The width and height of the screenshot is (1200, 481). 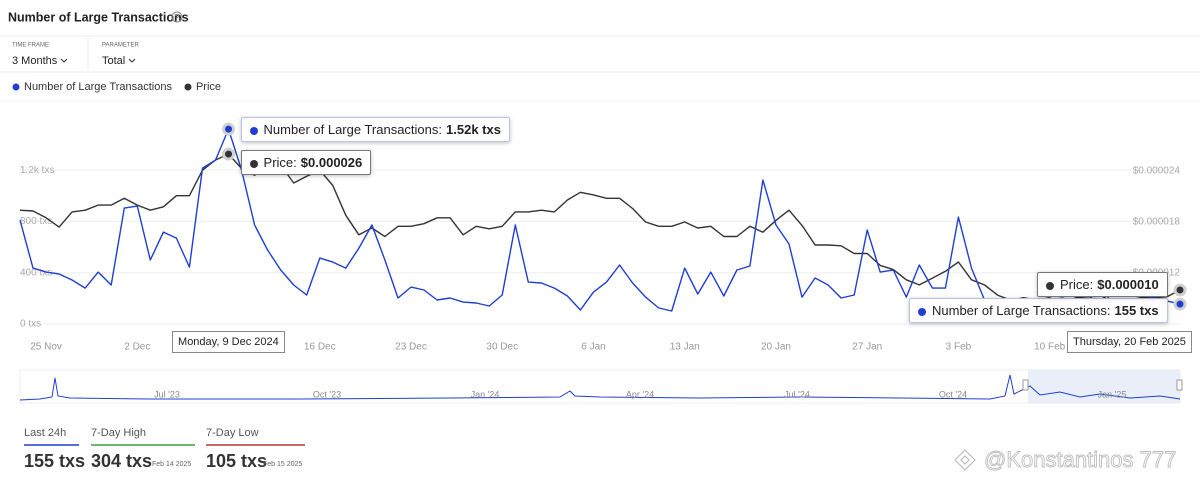 I want to click on navigator-label: Jul '24, so click(x=797, y=394).